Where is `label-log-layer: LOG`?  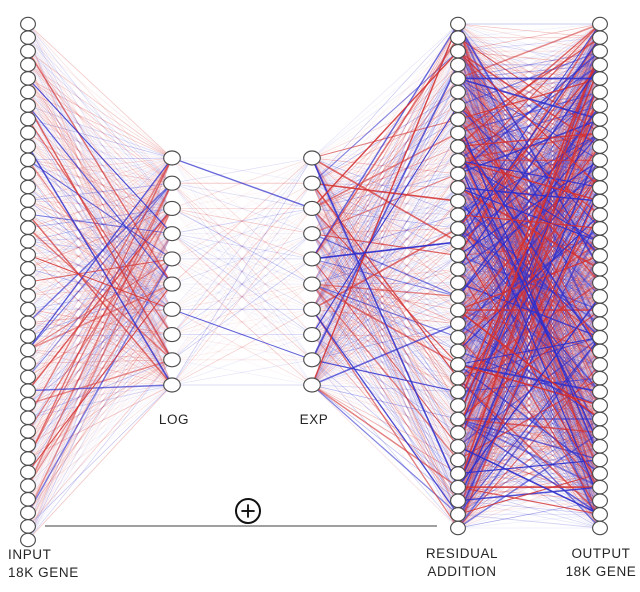 label-log-layer: LOG is located at coordinates (174, 420).